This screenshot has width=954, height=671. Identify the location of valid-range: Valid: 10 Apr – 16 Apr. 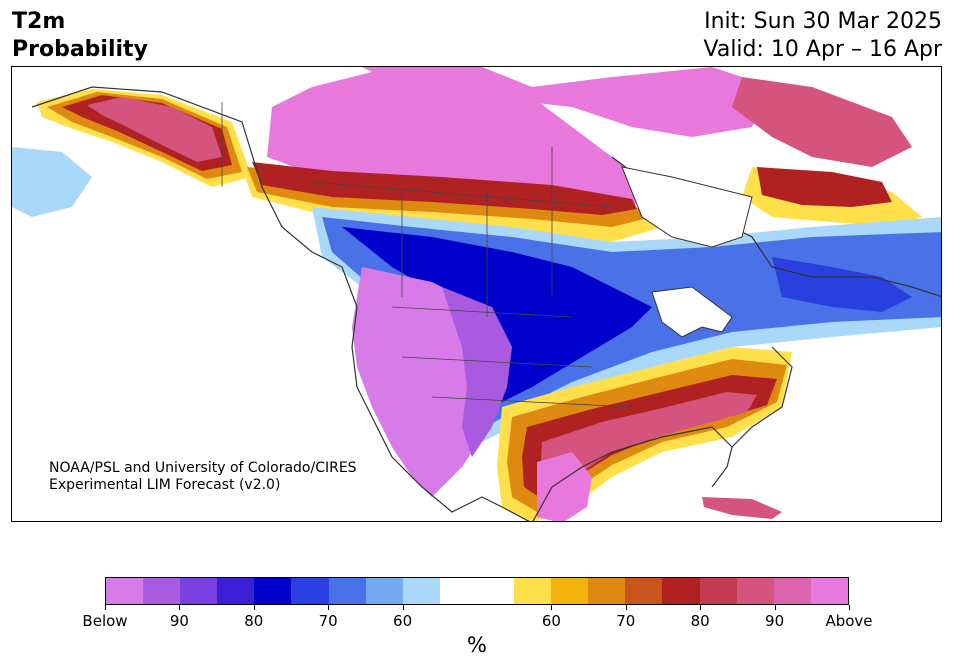
(823, 49).